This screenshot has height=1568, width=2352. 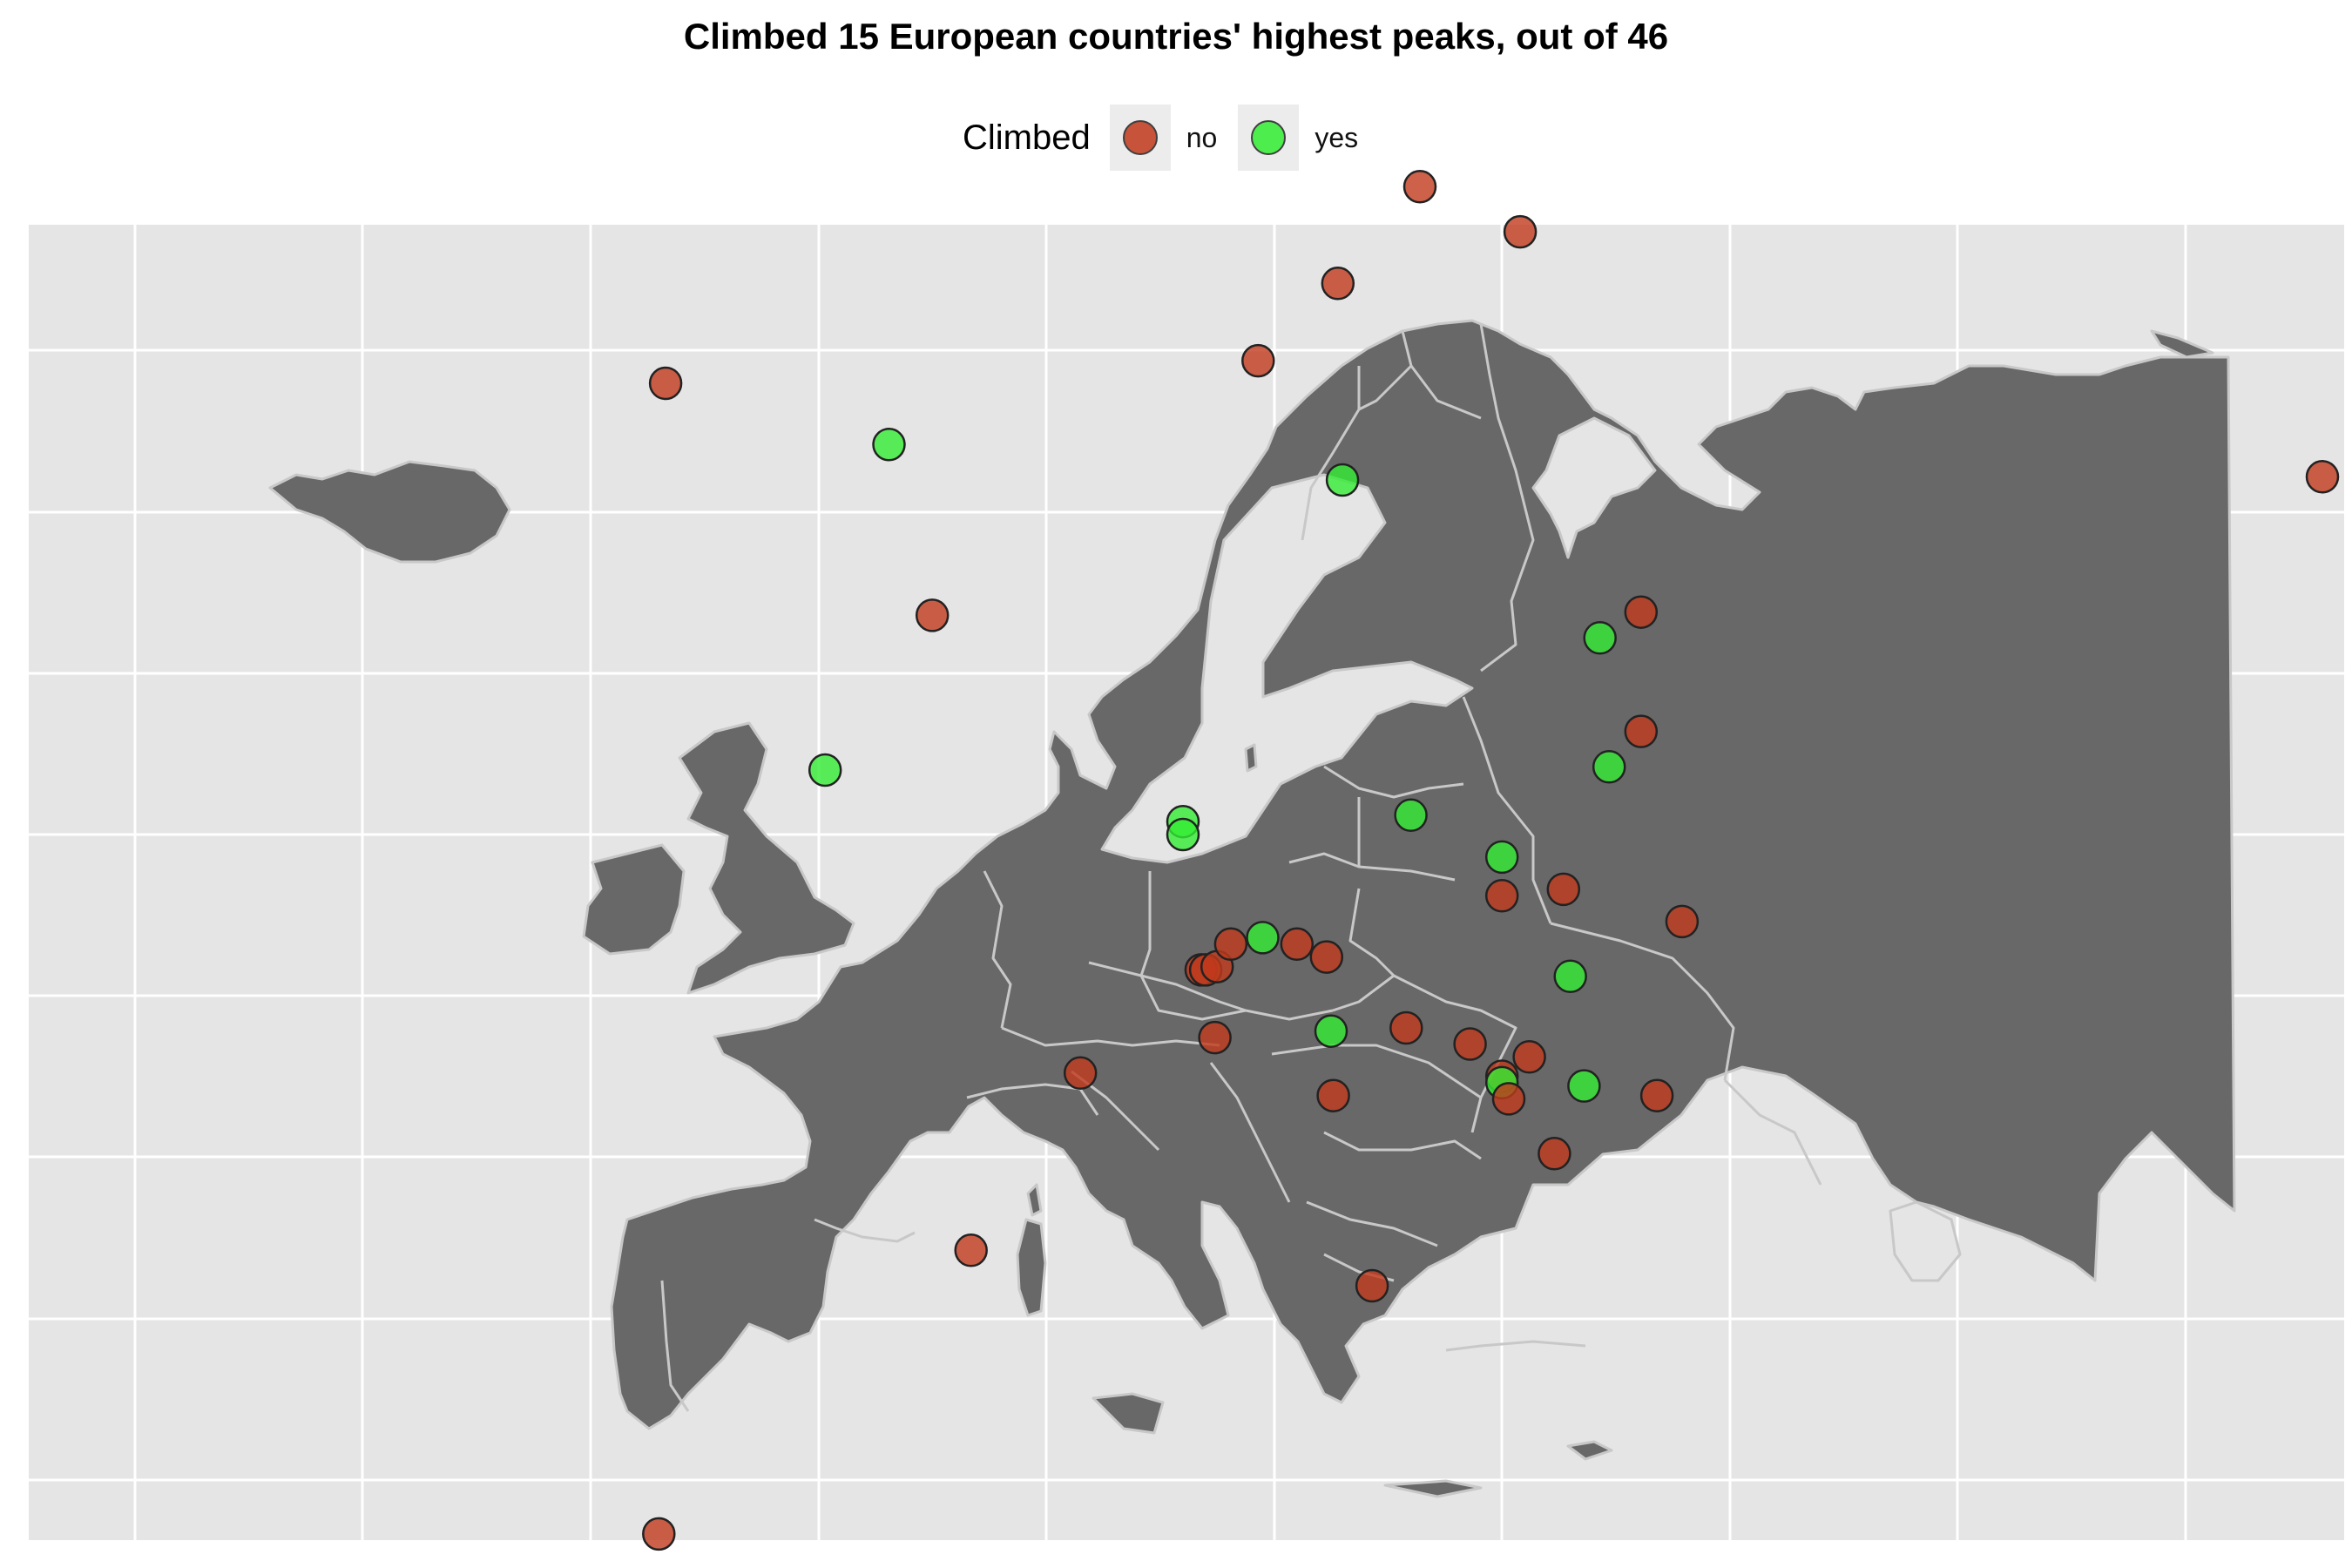 What do you see at coordinates (1034, 1200) in the screenshot?
I see `corsica` at bounding box center [1034, 1200].